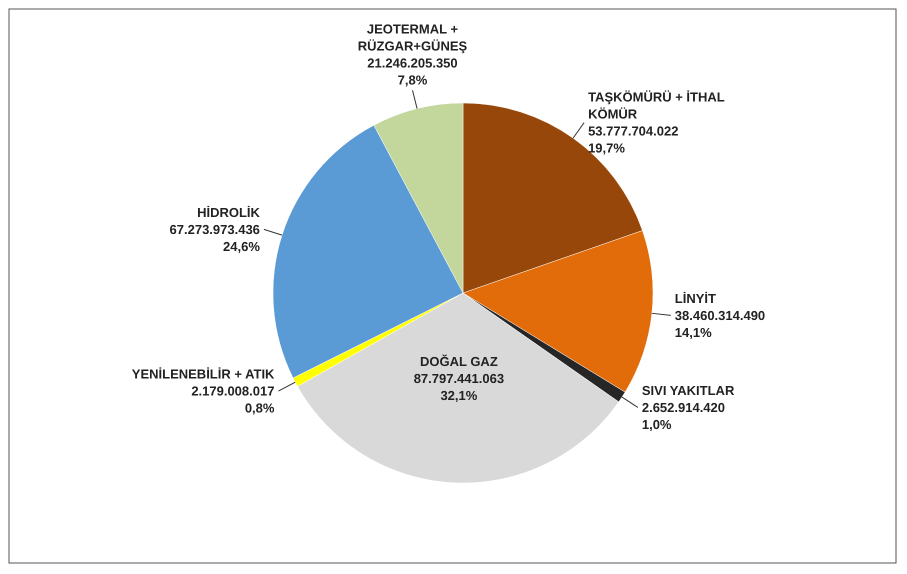 The height and width of the screenshot is (574, 907). I want to click on slice-label: LİNYİT, so click(695, 298).